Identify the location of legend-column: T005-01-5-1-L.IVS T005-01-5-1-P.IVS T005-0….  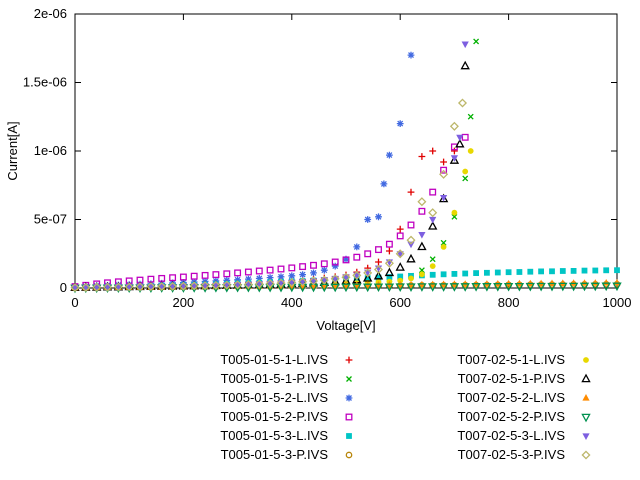
(258, 407).